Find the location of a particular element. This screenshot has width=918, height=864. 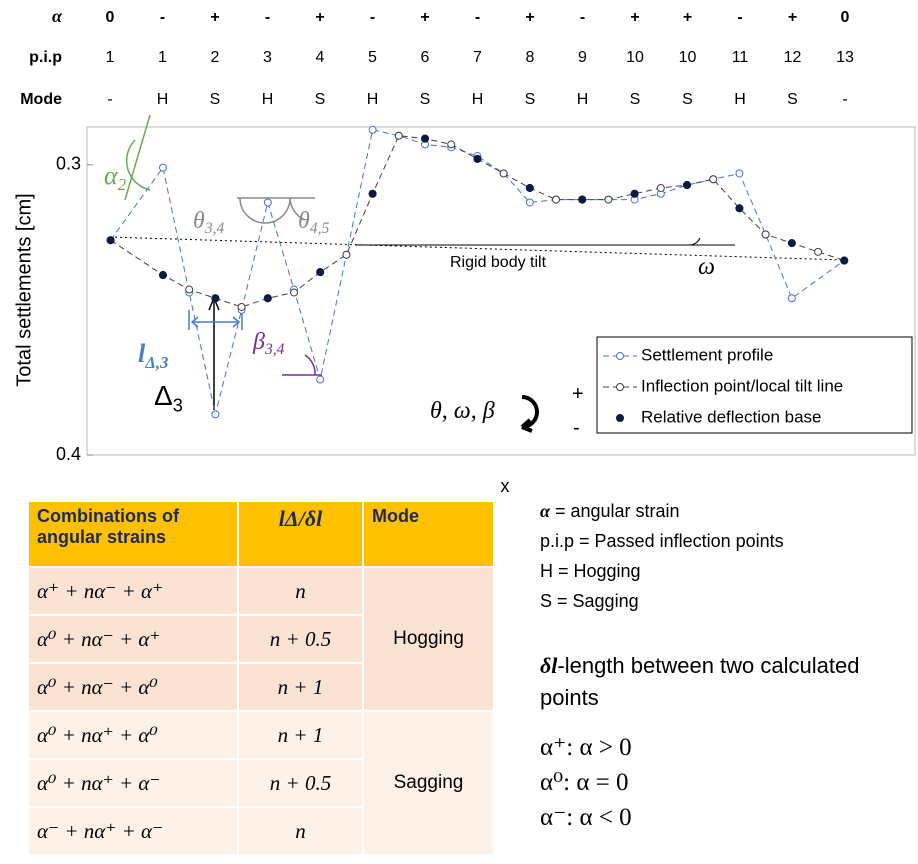

legend-label: Inflection point/local tilt line is located at coordinates (742, 385).